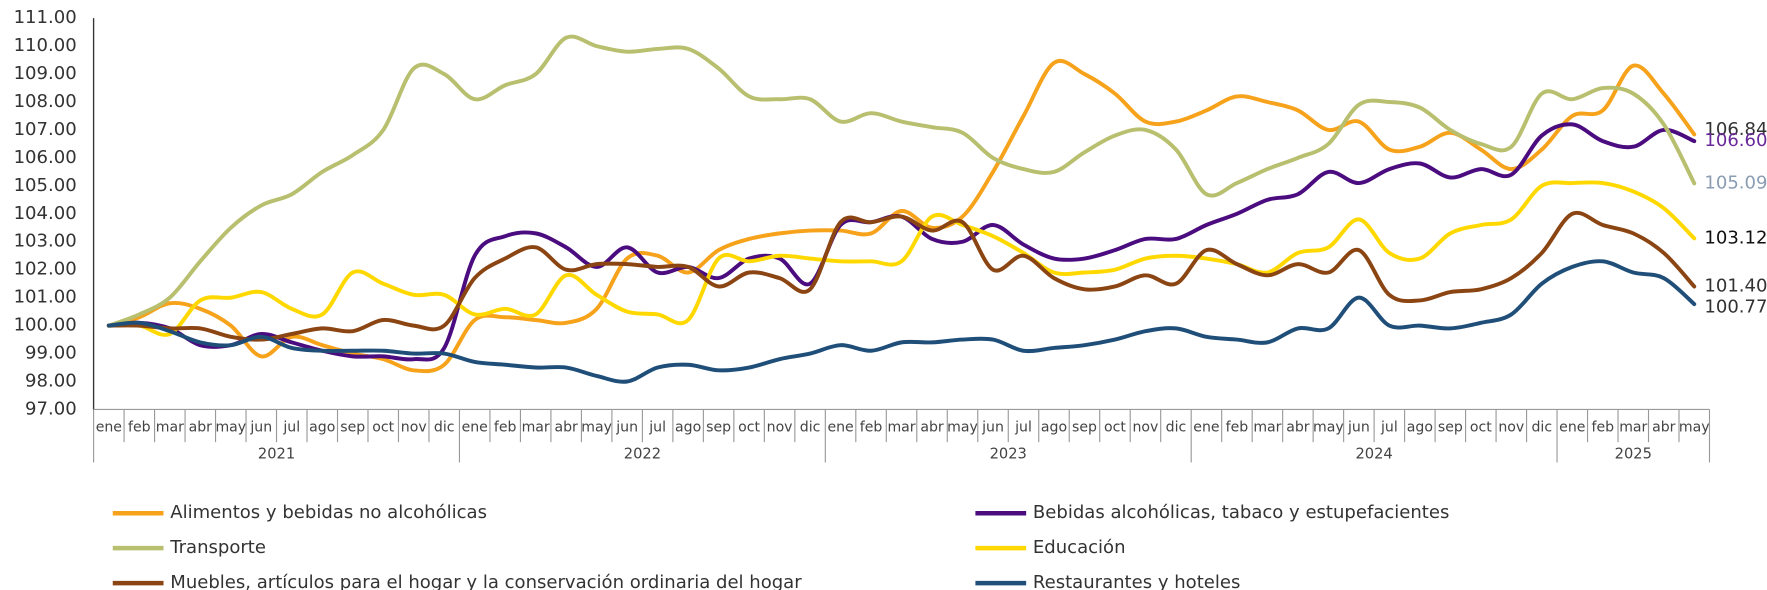 The height and width of the screenshot is (590, 1767). What do you see at coordinates (642, 454) in the screenshot?
I see `year-label: 2022` at bounding box center [642, 454].